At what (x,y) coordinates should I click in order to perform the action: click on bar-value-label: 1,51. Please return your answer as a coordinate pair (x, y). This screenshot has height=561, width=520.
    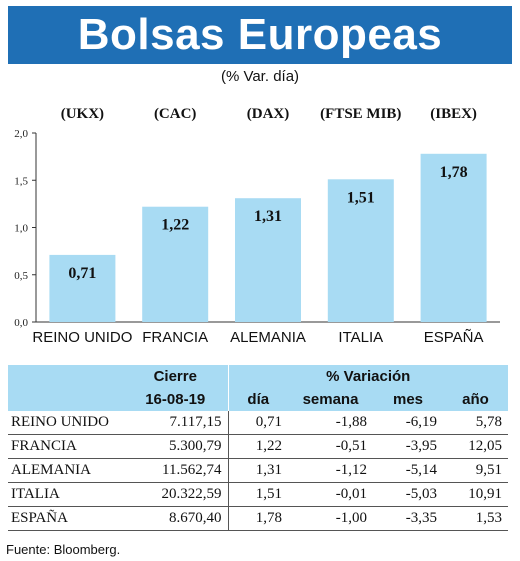
    Looking at the image, I should click on (361, 197).